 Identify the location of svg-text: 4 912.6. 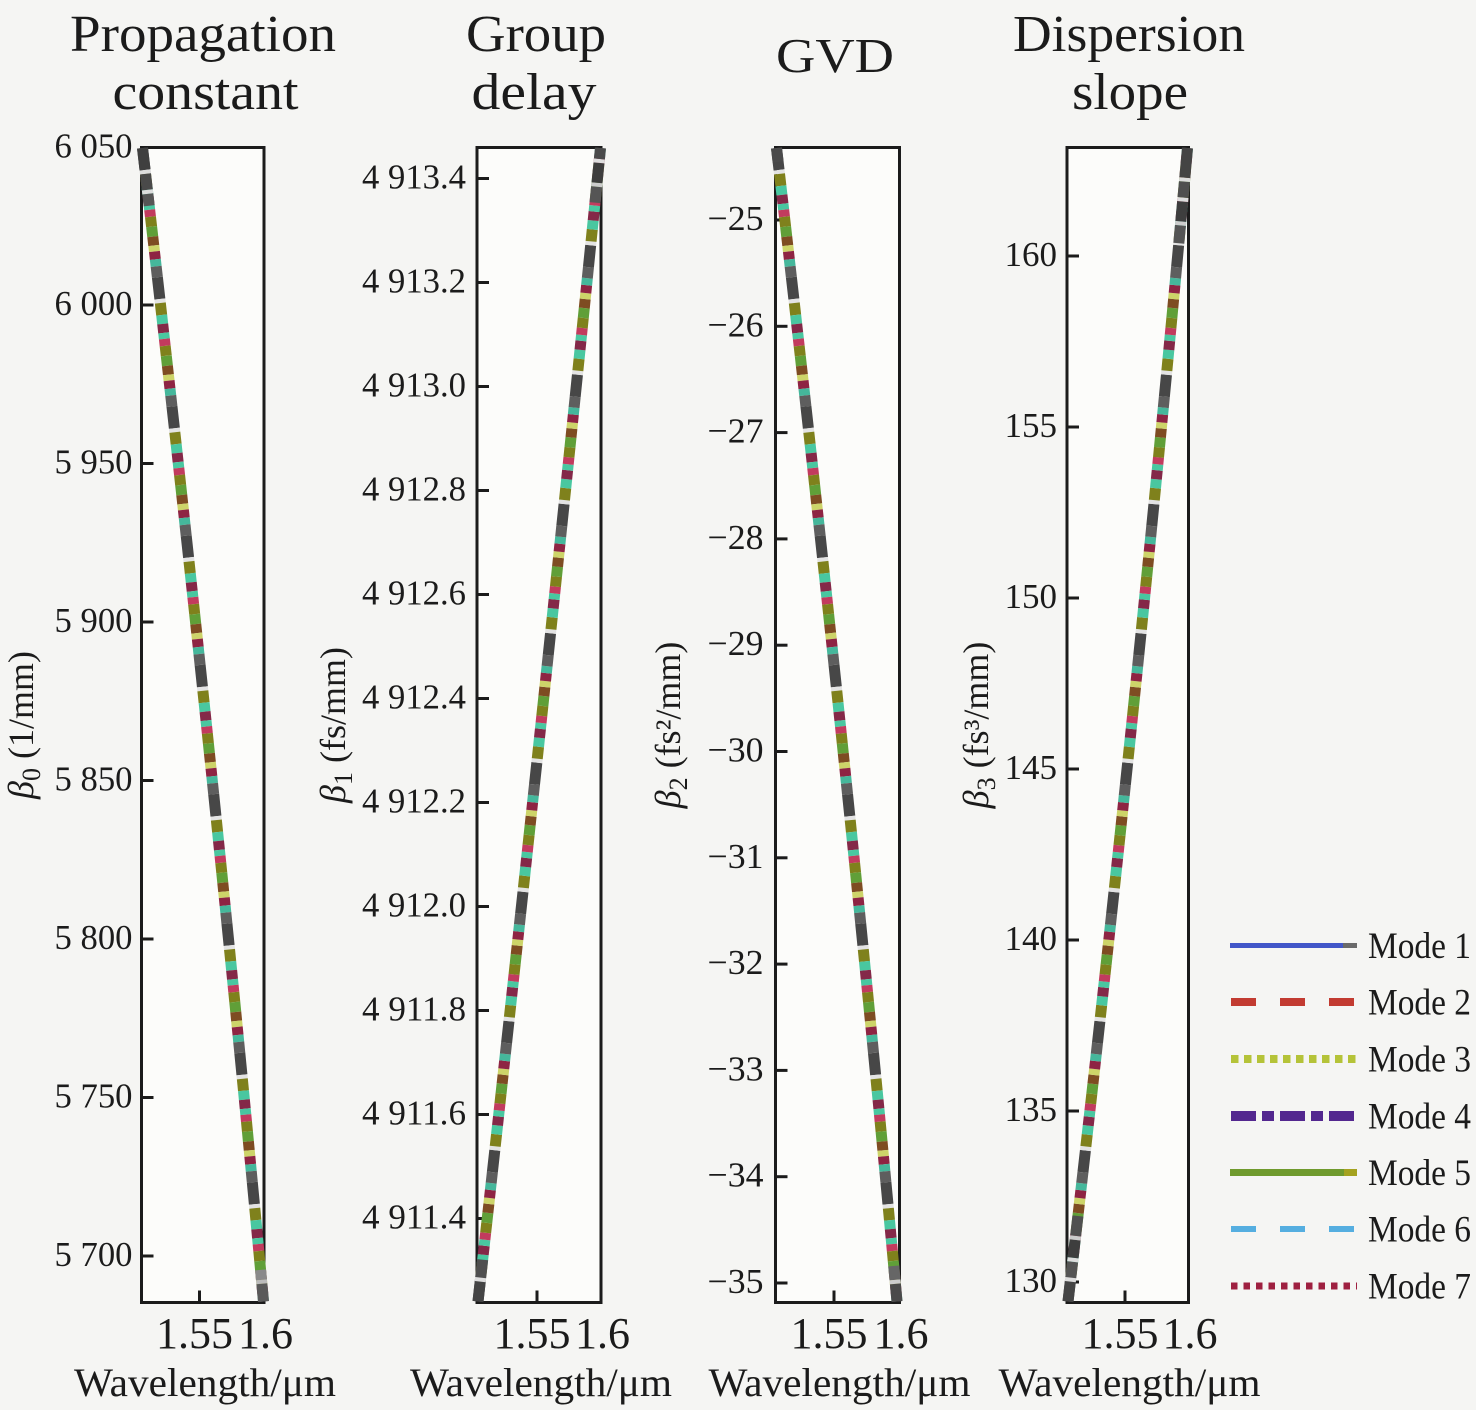
(414, 593).